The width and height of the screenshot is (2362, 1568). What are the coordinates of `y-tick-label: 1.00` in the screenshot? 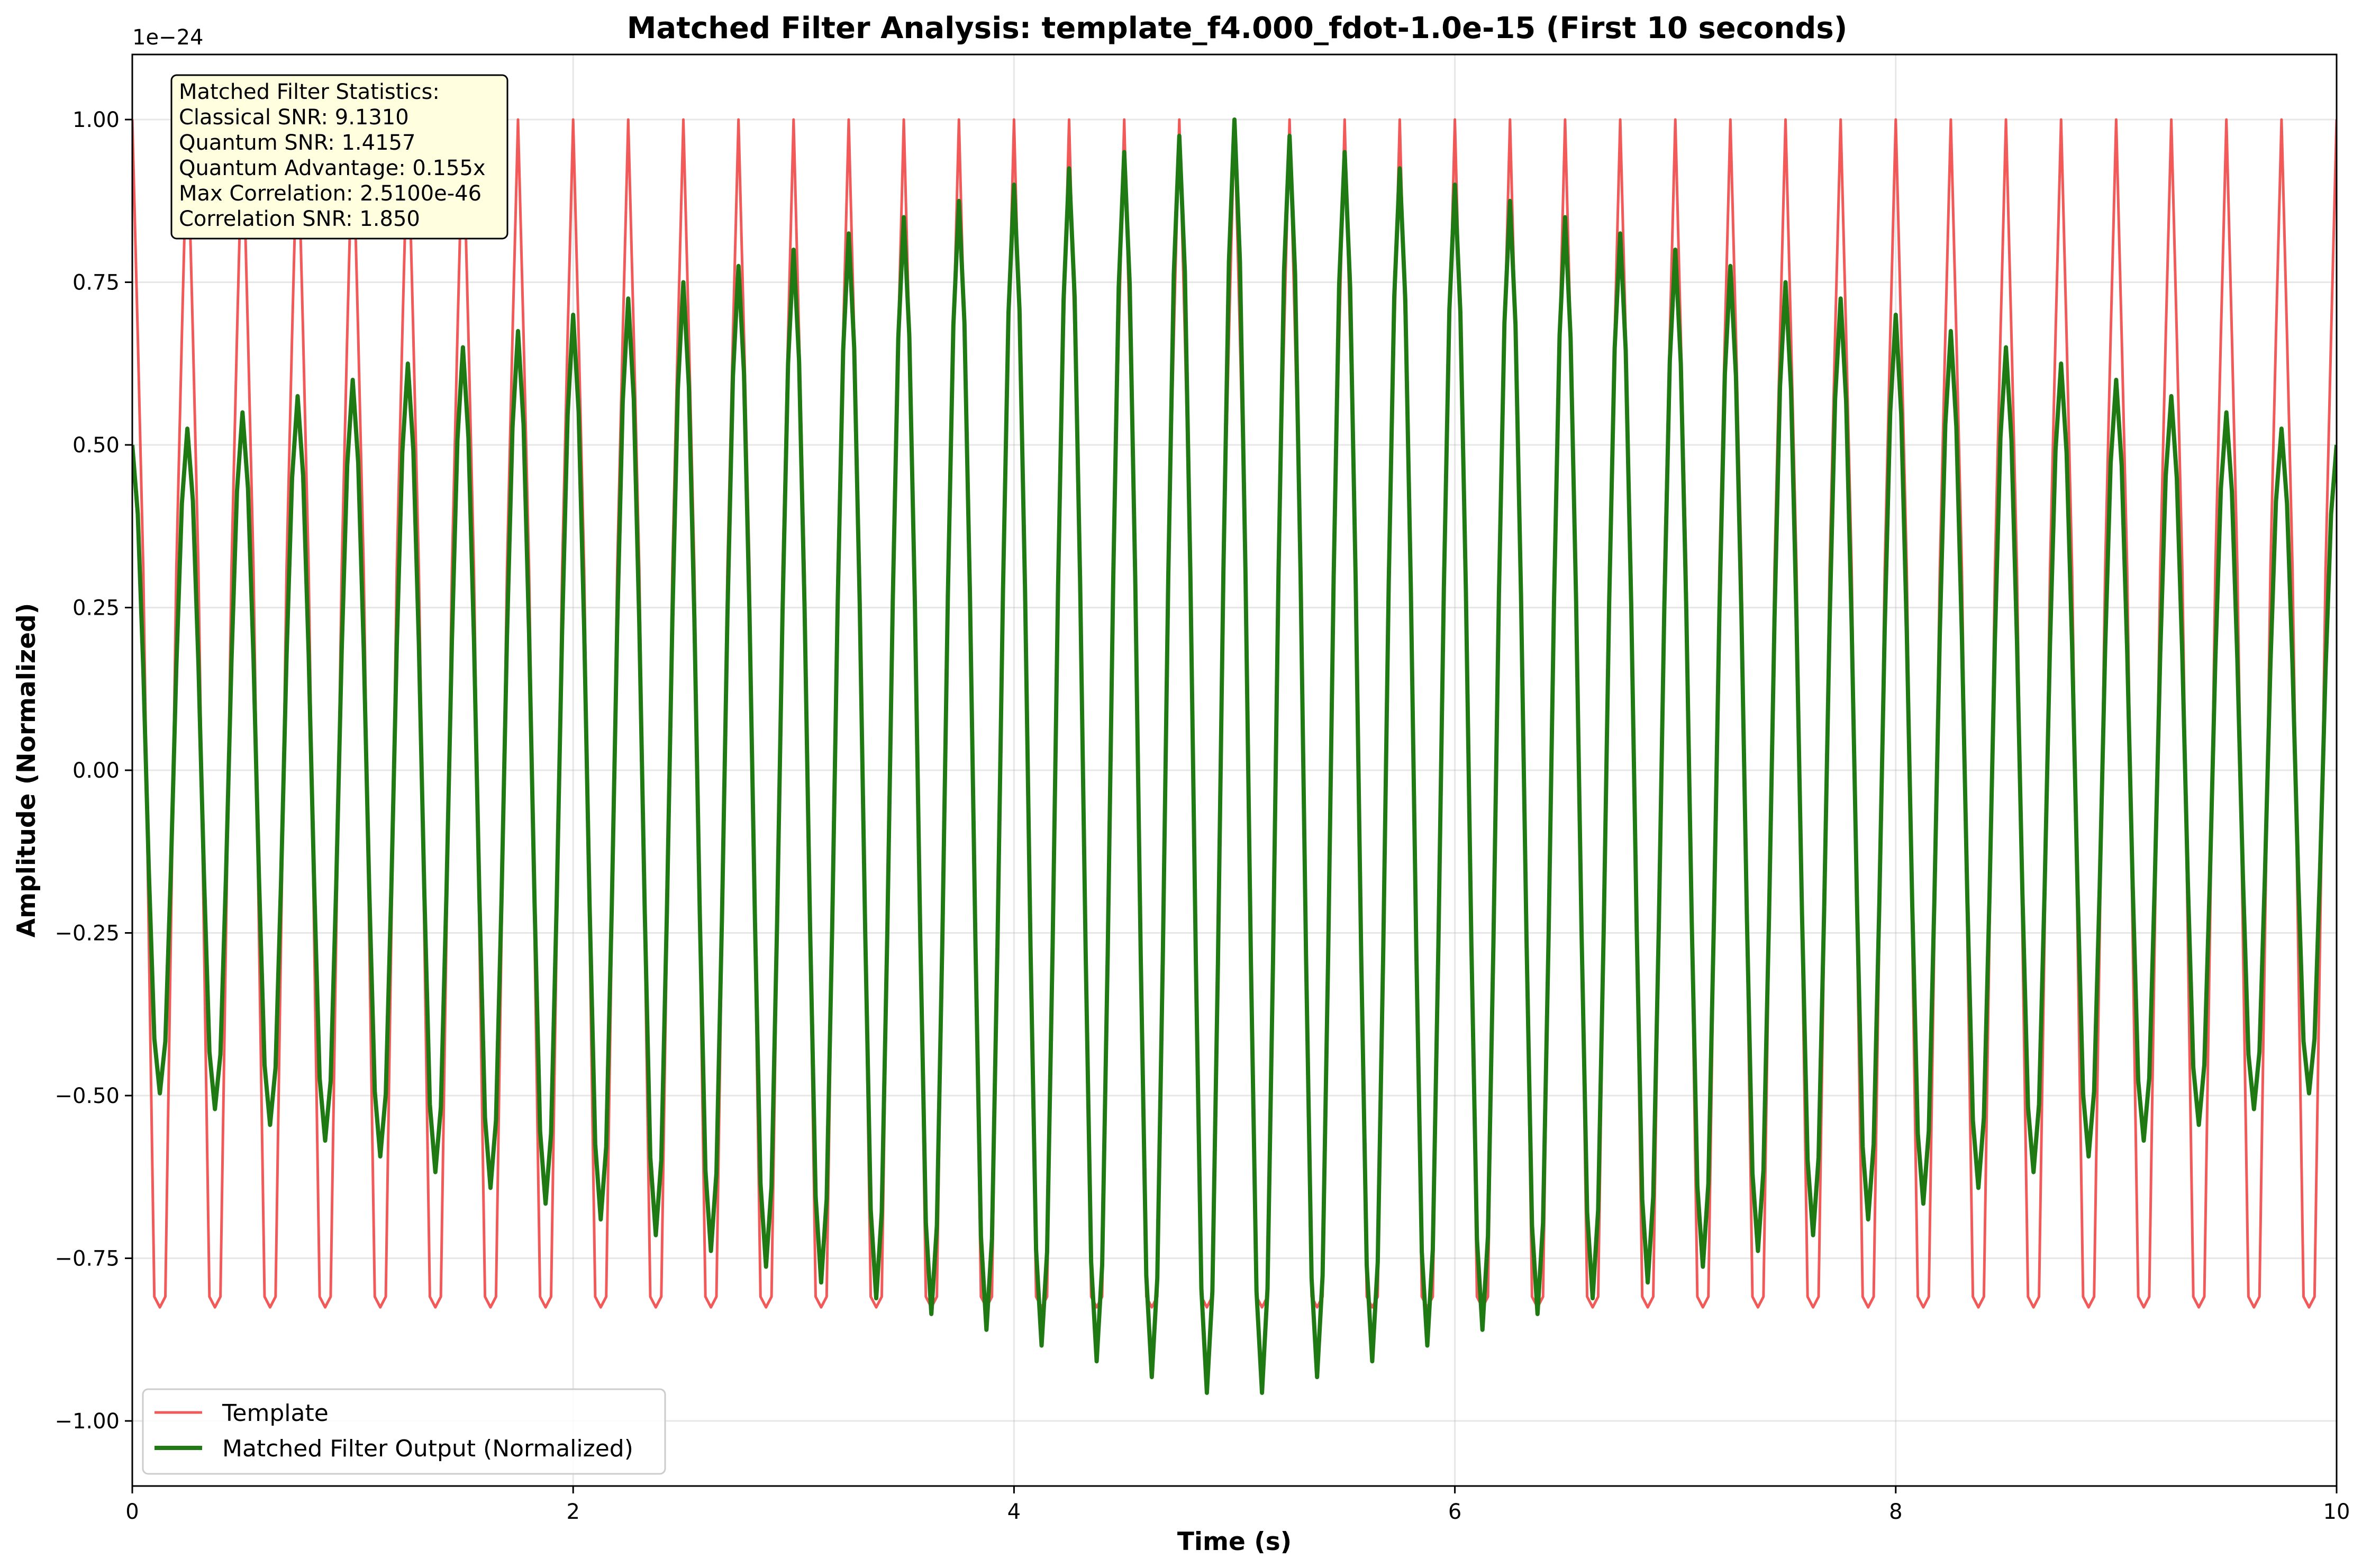 It's located at (96, 120).